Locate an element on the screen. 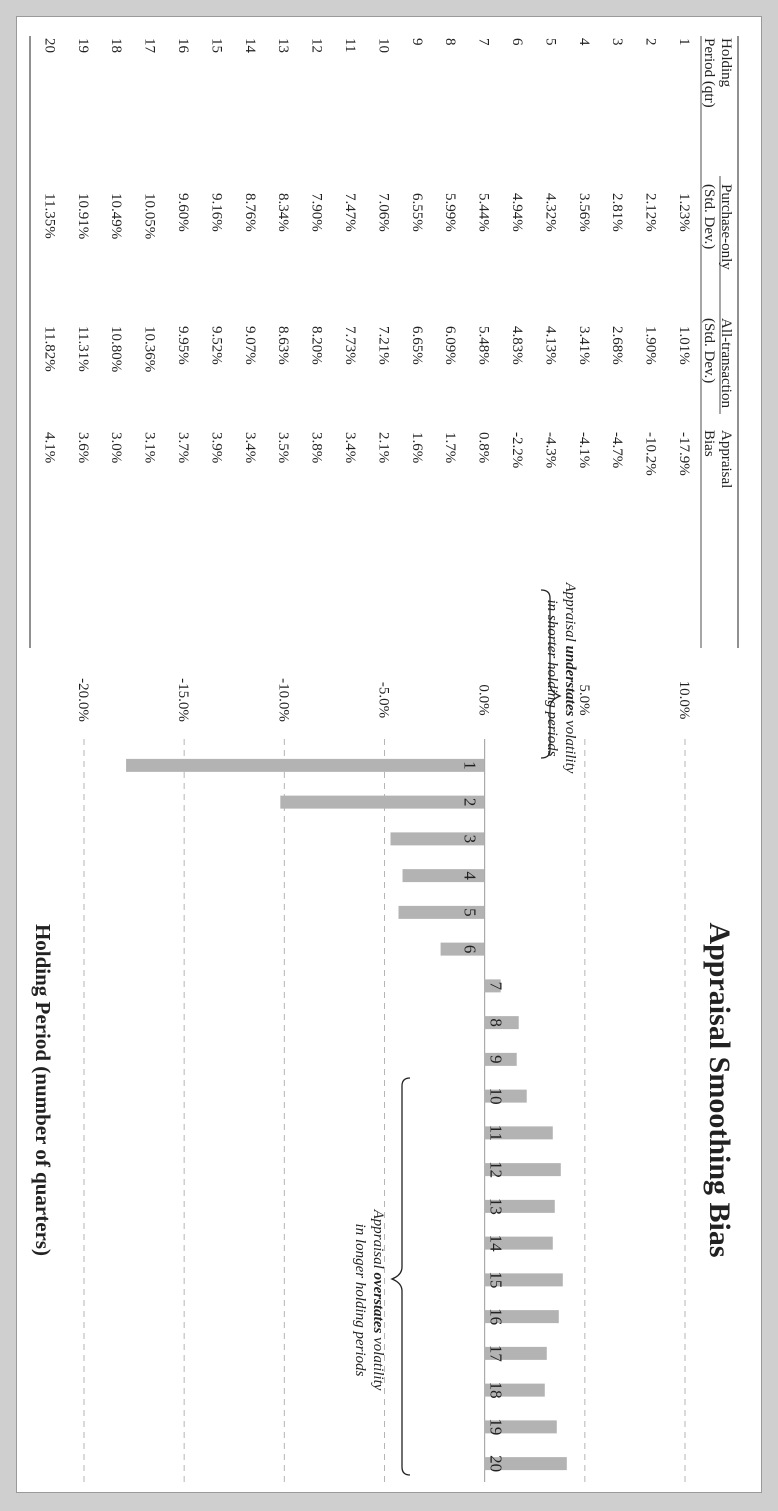 This screenshot has width=778, height=1511. table-row: 3 2.81% 2.68% -4.7% is located at coordinates (617, 253).